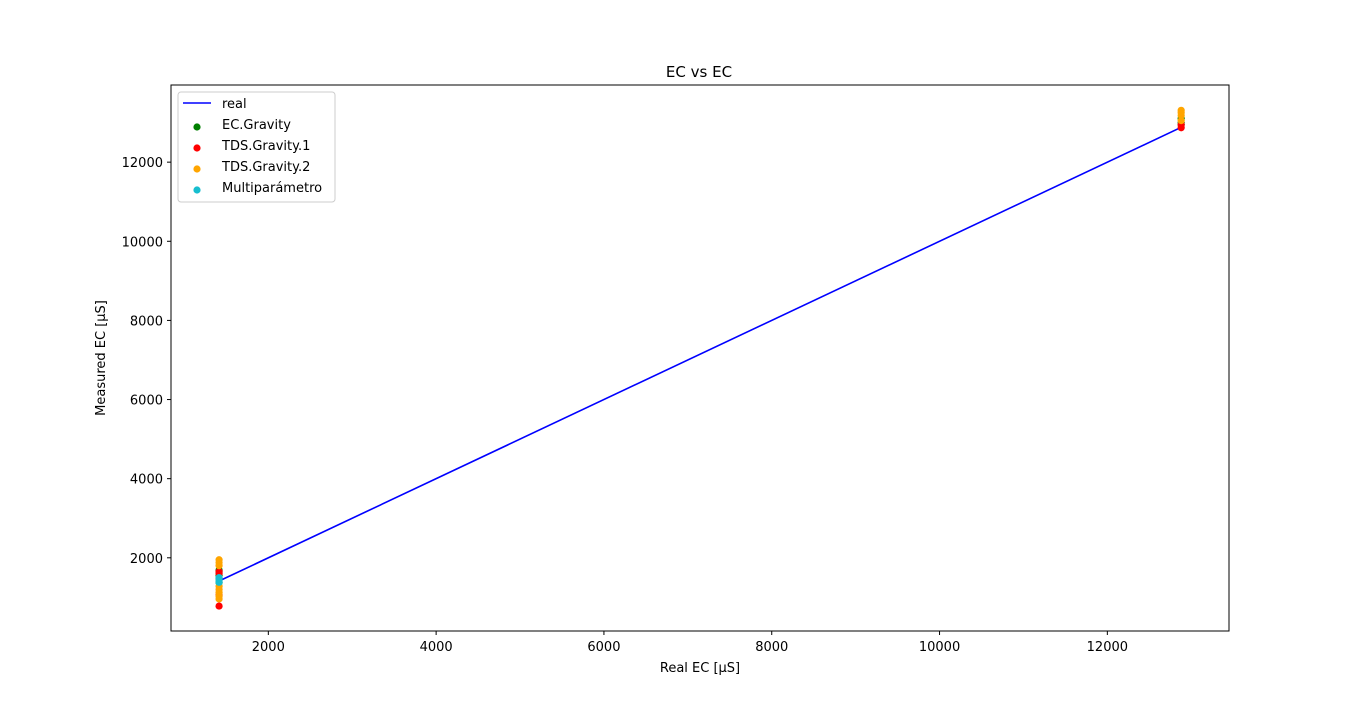  What do you see at coordinates (771, 647) in the screenshot?
I see `x-tick-label-3: 8000` at bounding box center [771, 647].